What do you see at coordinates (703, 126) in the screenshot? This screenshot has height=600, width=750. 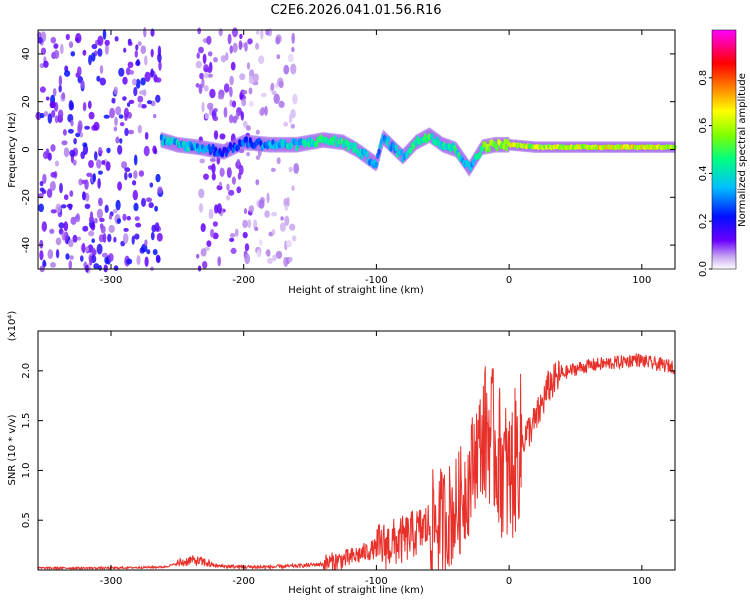 I see `colorbar-tick-label: 0.6` at bounding box center [703, 126].